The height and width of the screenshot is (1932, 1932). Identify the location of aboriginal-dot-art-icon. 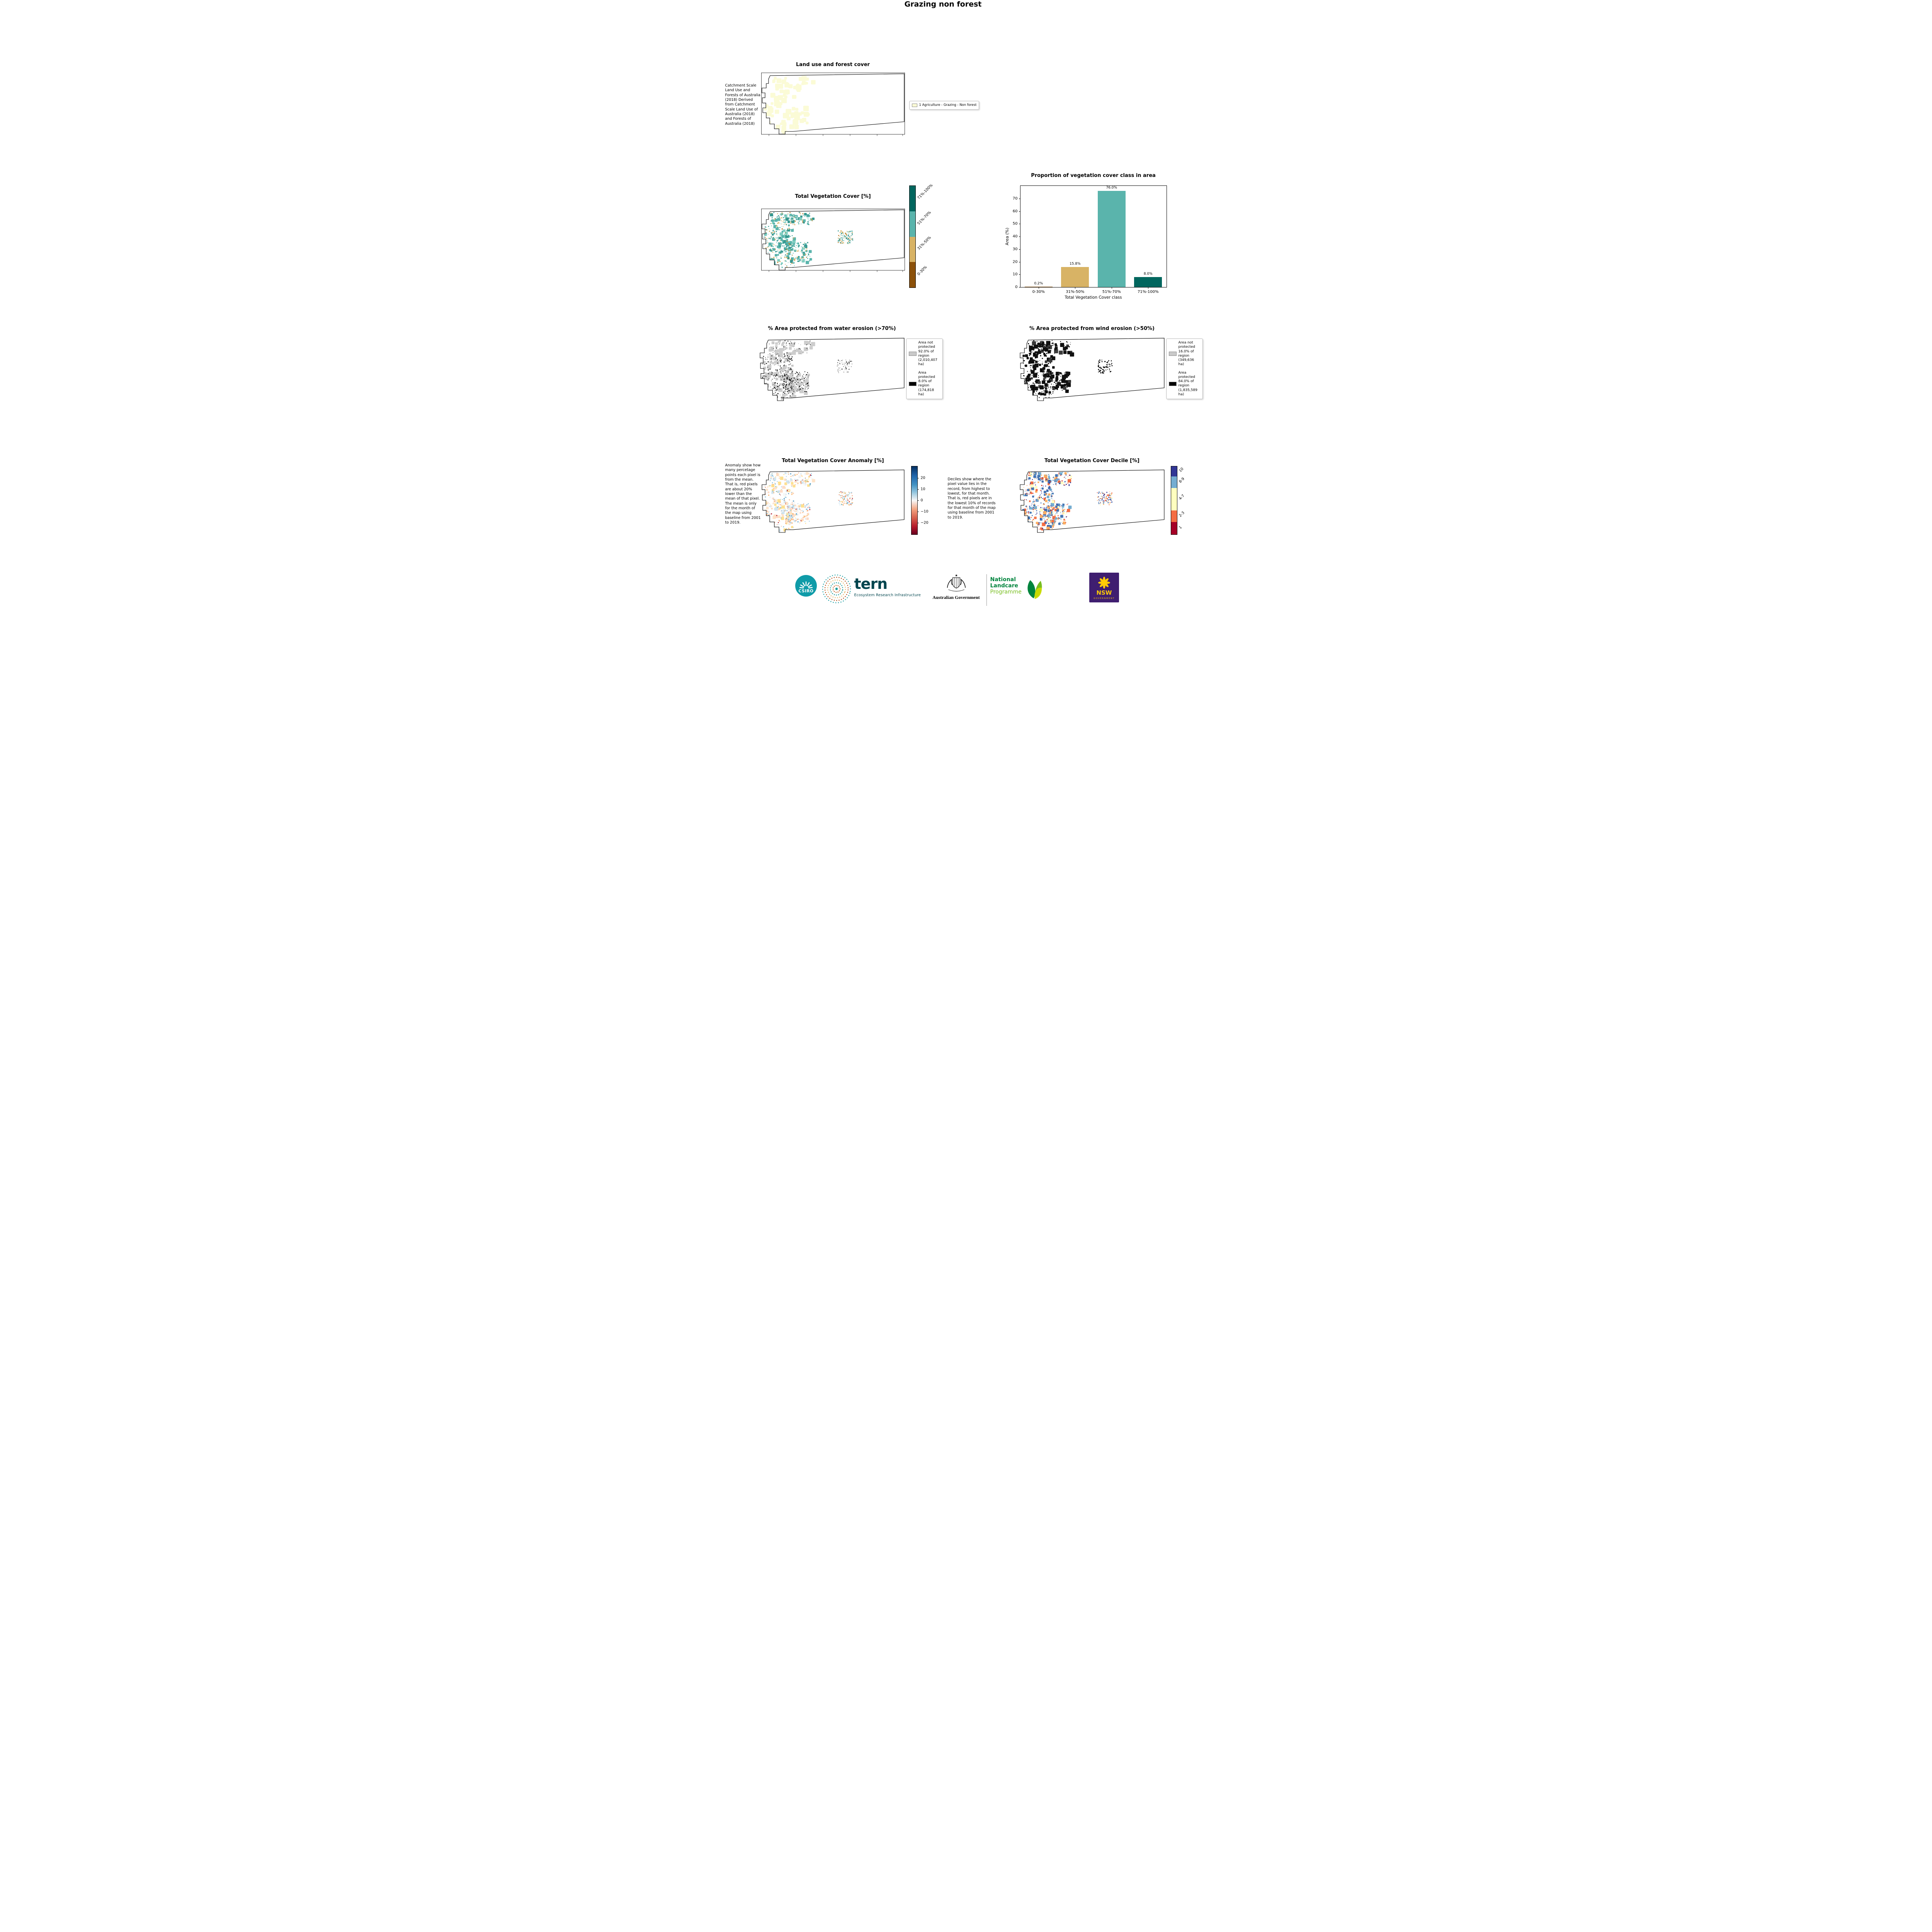
(836, 588).